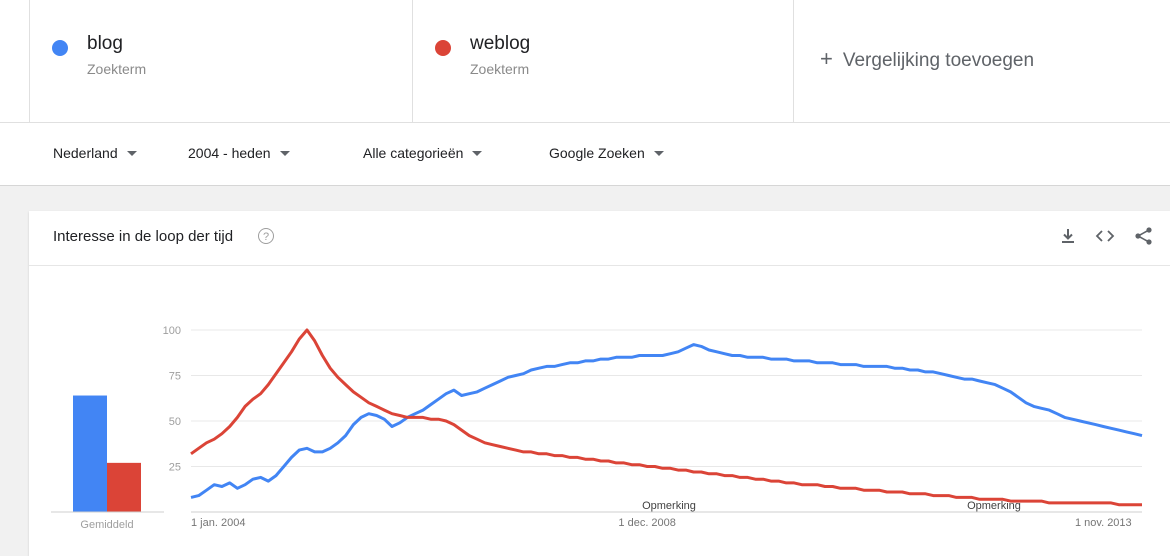  I want to click on average-label: Gemiddeld, so click(106, 525).